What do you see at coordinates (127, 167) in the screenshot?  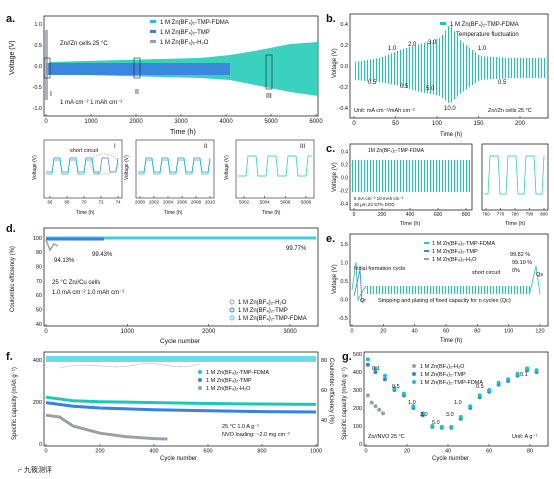 I see `inset-ii-ylabel: Voltage (V)` at bounding box center [127, 167].